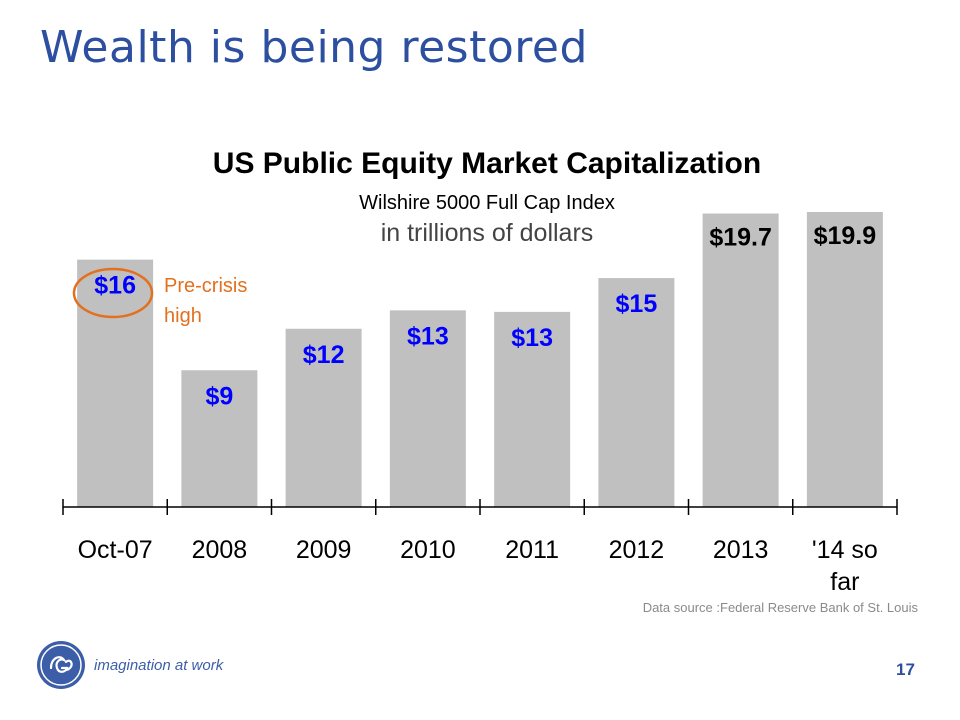 The height and width of the screenshot is (720, 960). I want to click on data-label-0: $16, so click(115, 286).